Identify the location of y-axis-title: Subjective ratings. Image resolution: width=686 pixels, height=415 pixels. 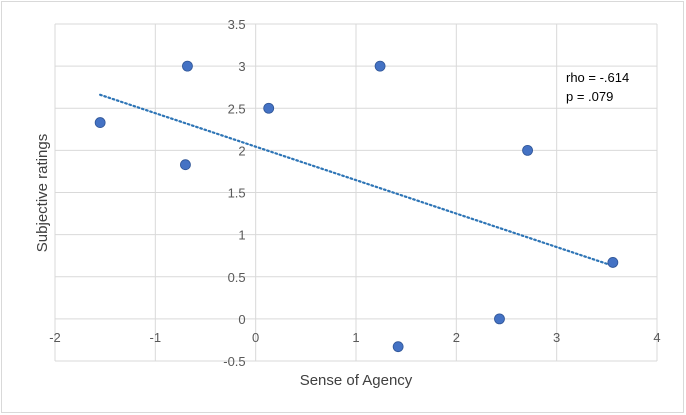
(42, 193).